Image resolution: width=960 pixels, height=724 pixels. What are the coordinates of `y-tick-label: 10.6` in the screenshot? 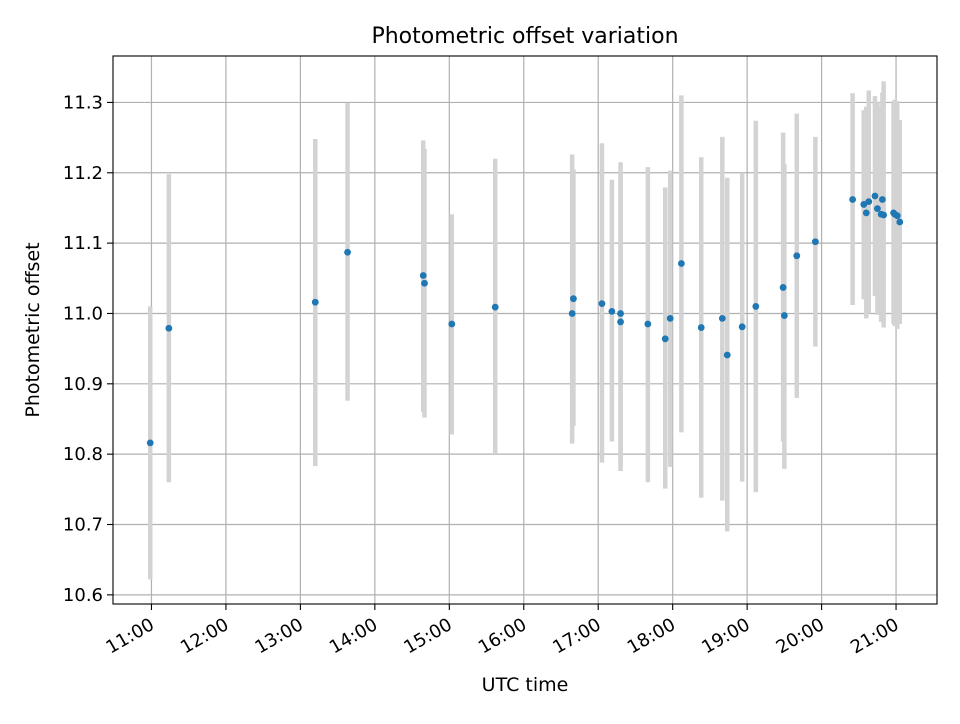 It's located at (83, 595).